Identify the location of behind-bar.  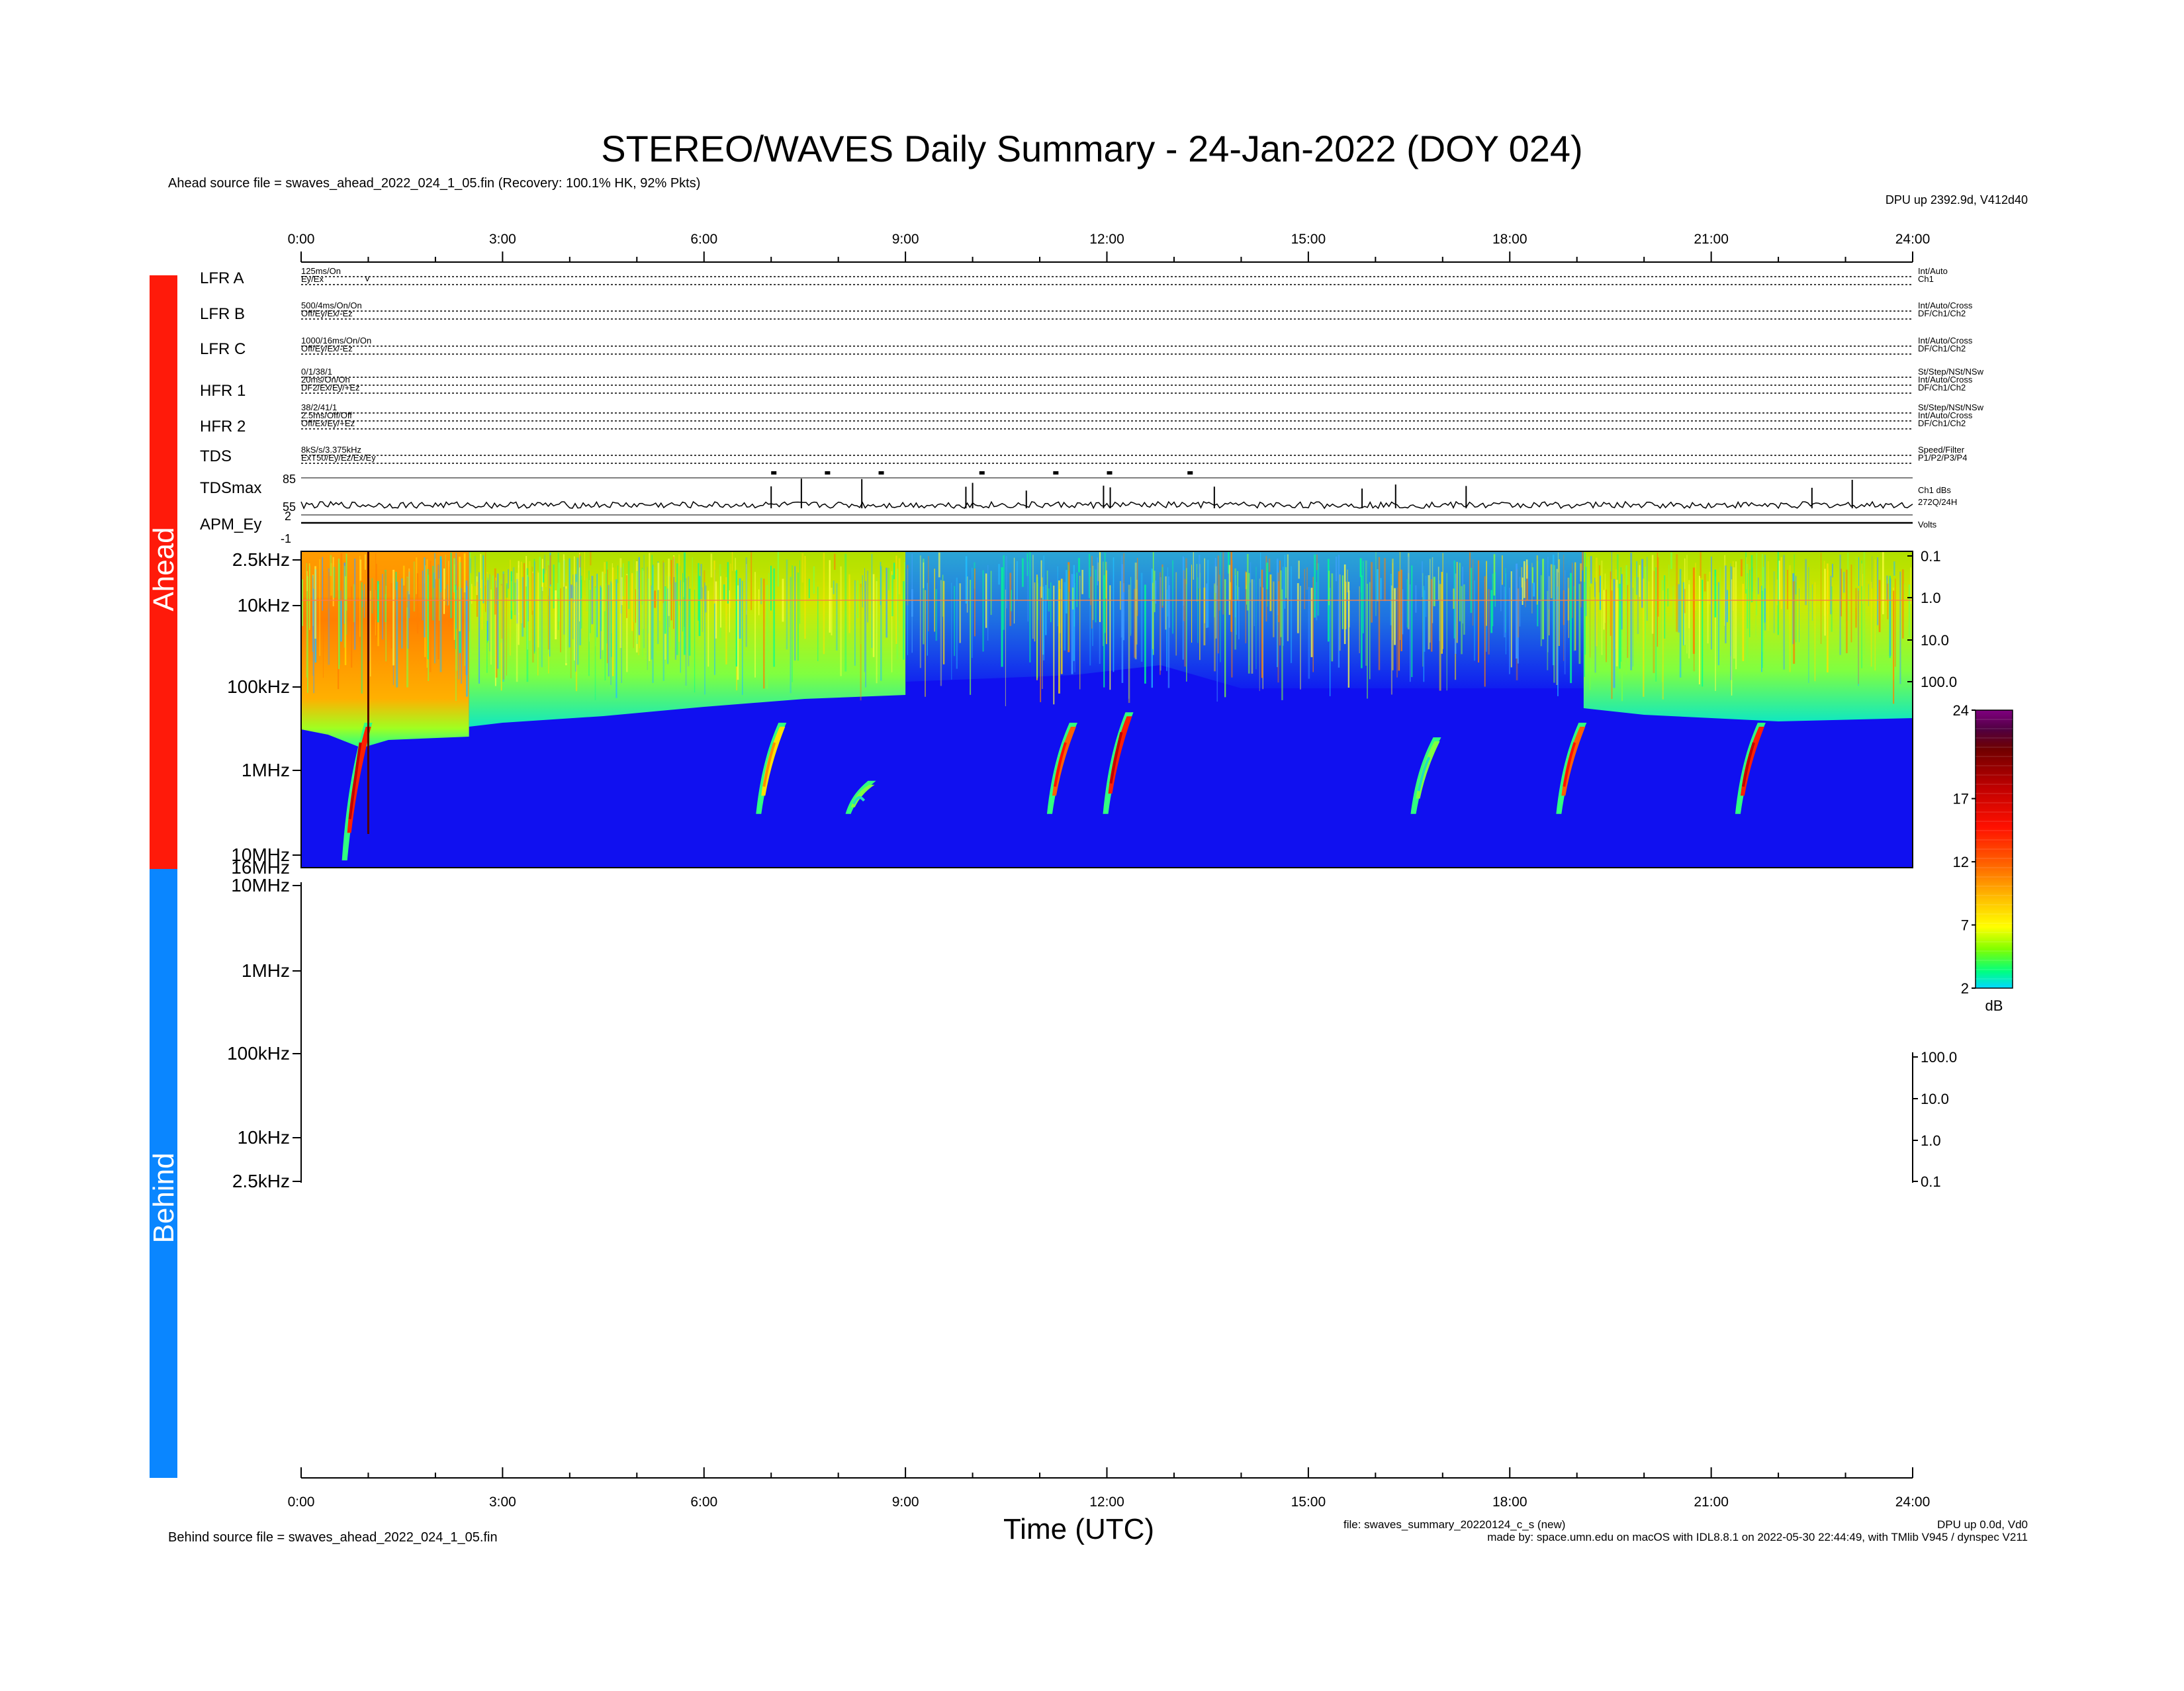
(163, 1173).